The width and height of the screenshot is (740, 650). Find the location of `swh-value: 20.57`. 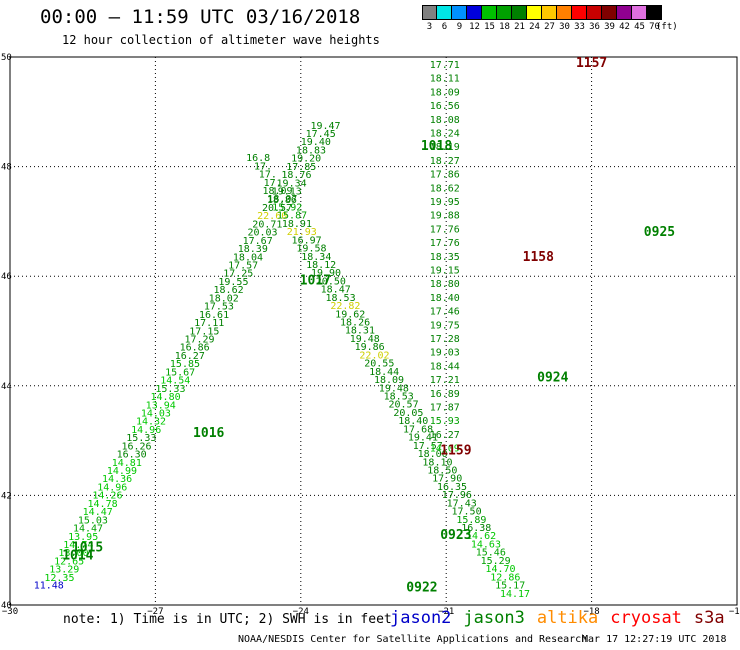

swh-value: 20.57 is located at coordinates (403, 405).